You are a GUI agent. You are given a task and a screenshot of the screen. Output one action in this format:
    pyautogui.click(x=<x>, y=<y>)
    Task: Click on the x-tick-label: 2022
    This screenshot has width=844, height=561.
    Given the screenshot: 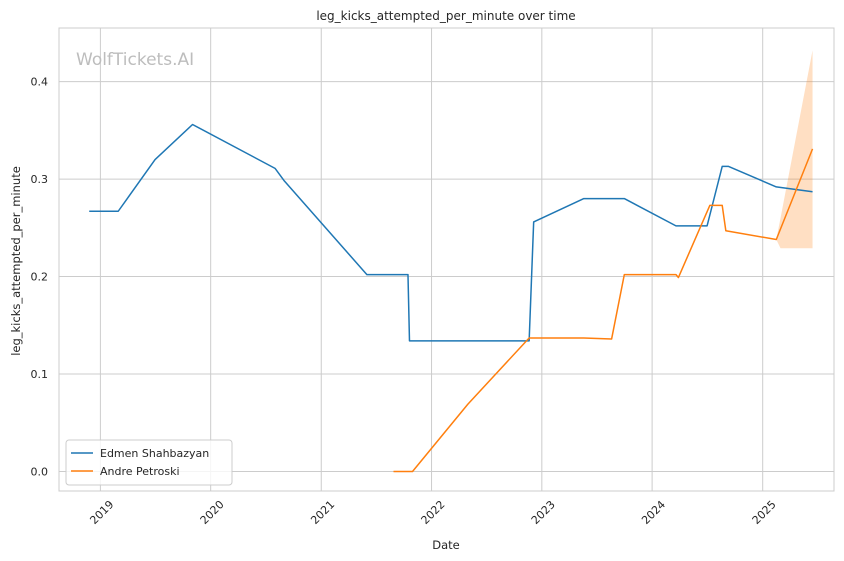 What is the action you would take?
    pyautogui.click(x=433, y=512)
    